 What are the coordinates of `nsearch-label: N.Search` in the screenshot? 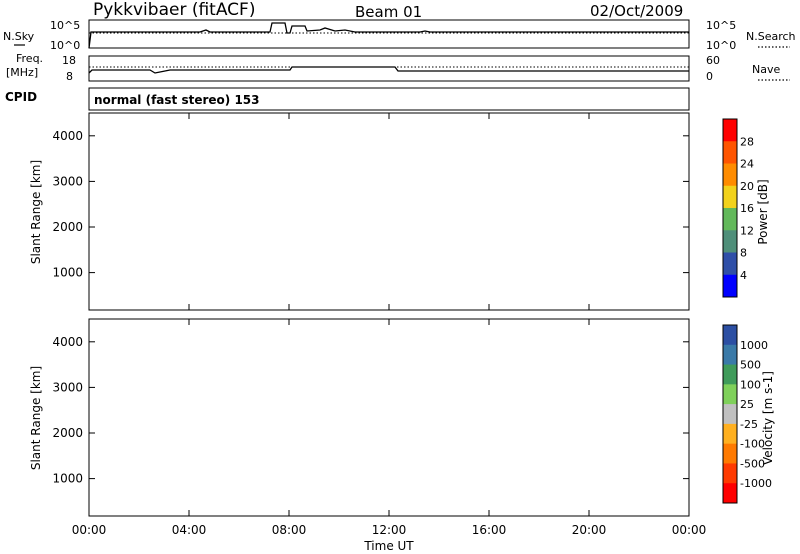 It's located at (771, 36).